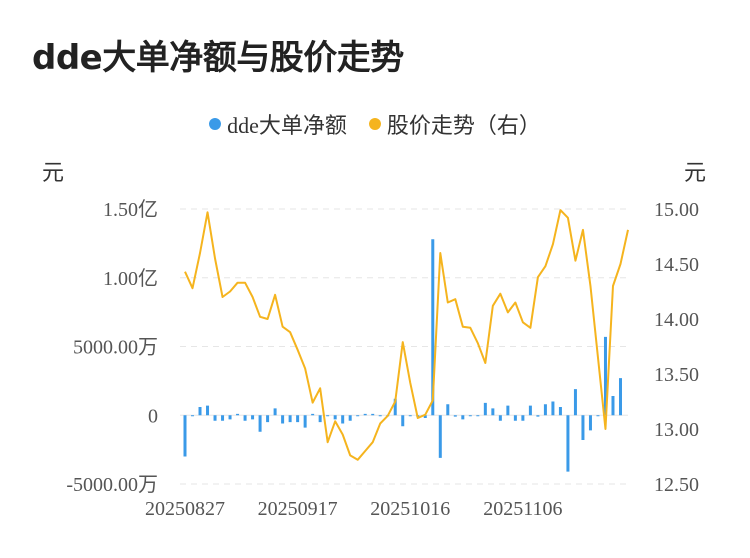 The width and height of the screenshot is (750, 558). I want to click on right-axis-ticks: 15.00 14.50 14.00 13.50 13.00 12.50, so click(676, 347).